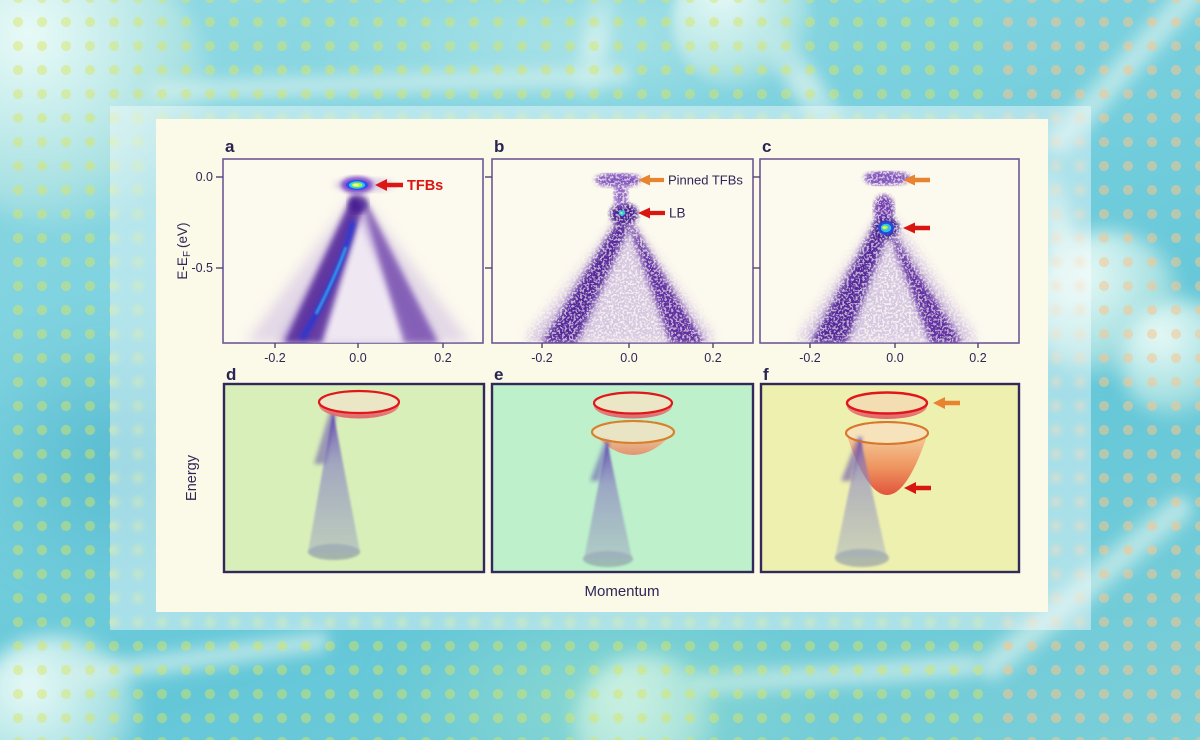 This screenshot has height=740, width=1200. What do you see at coordinates (916, 180) in the screenshot?
I see `panel-c-orange-arrow` at bounding box center [916, 180].